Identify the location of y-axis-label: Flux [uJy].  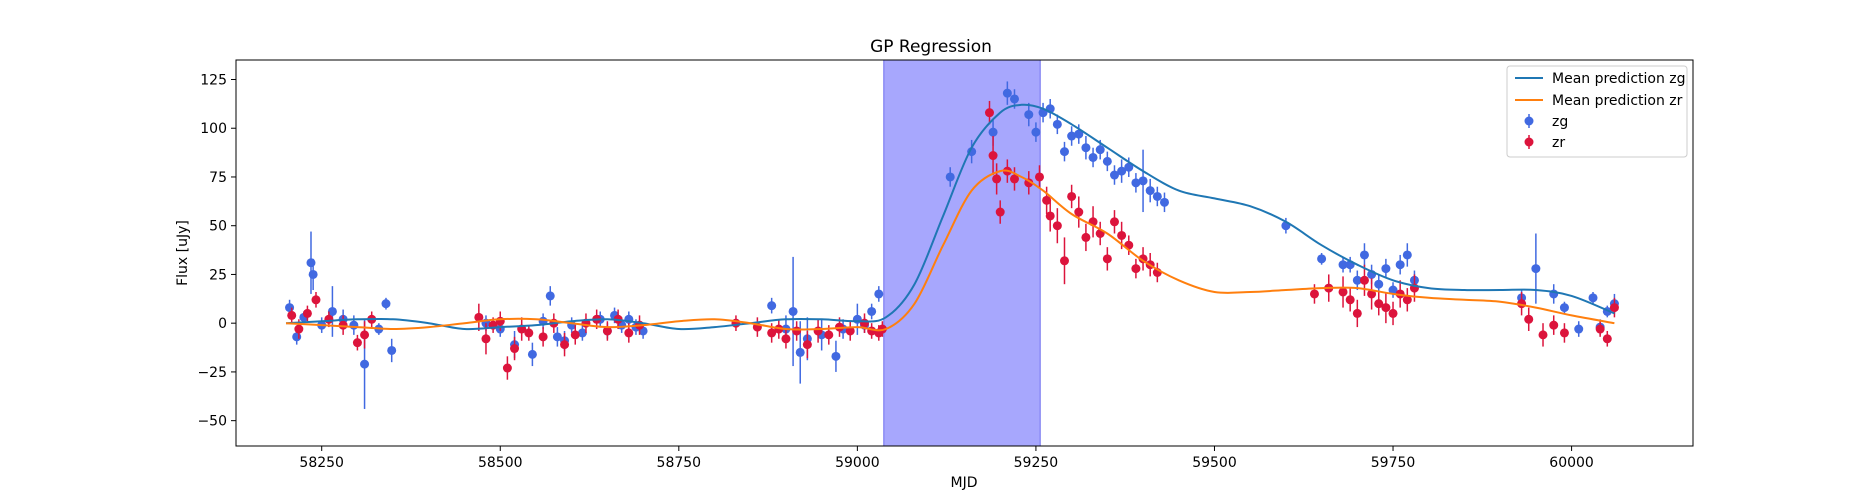
(183, 253).